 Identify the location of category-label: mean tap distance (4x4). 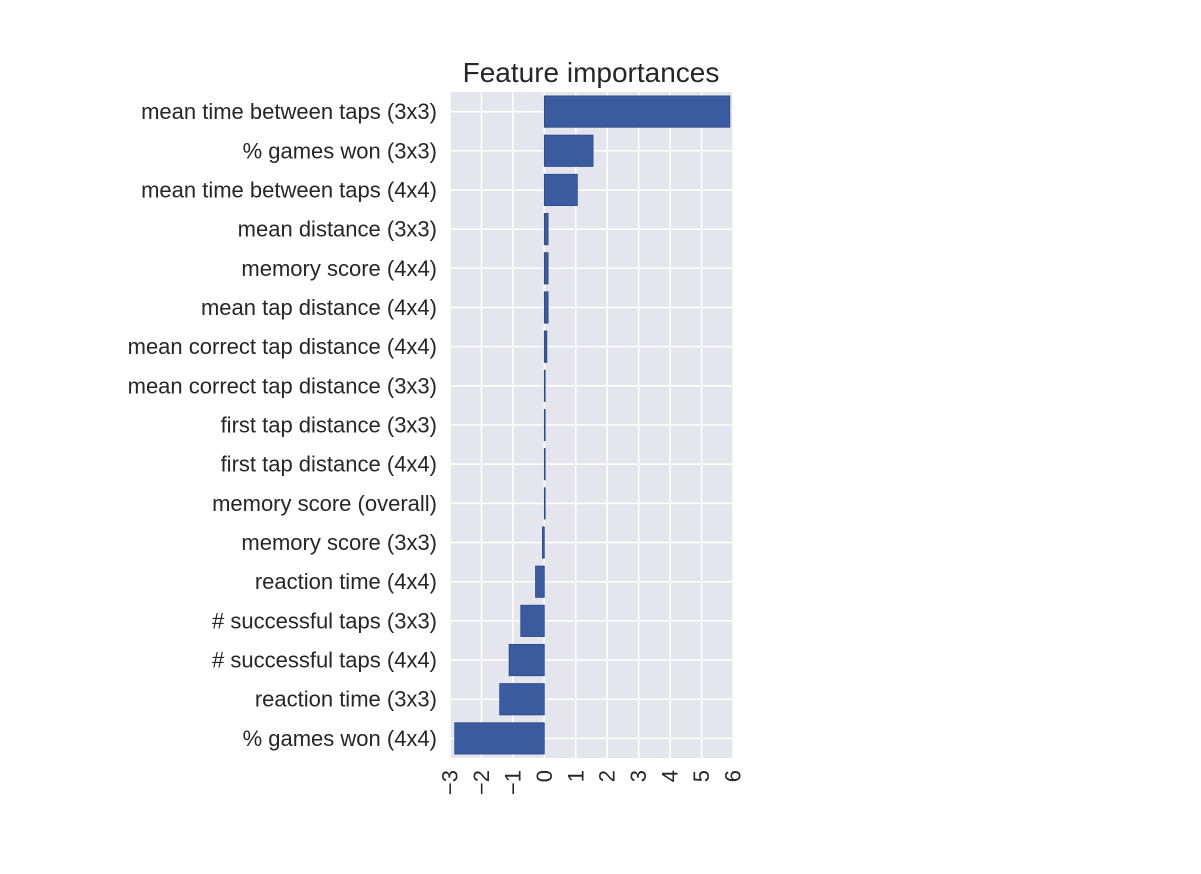
(319, 307).